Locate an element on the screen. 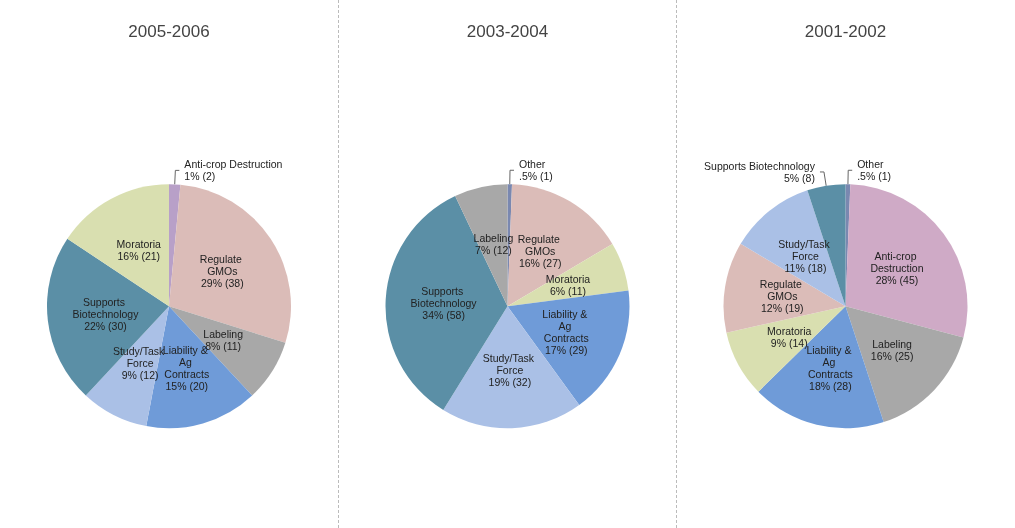 The image size is (1015, 528). data-label: 16% (27) is located at coordinates (540, 263).